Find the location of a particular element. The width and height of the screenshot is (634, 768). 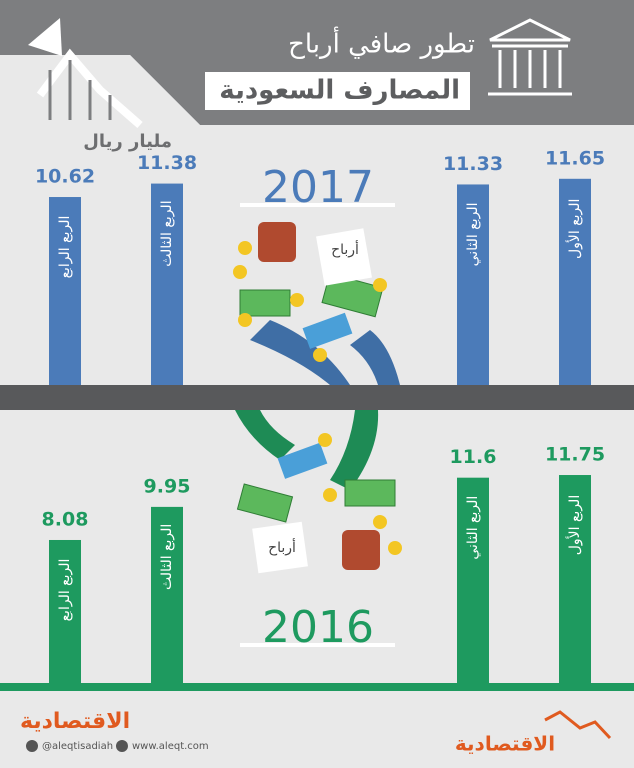

value-label: 11.6 is located at coordinates (473, 457).